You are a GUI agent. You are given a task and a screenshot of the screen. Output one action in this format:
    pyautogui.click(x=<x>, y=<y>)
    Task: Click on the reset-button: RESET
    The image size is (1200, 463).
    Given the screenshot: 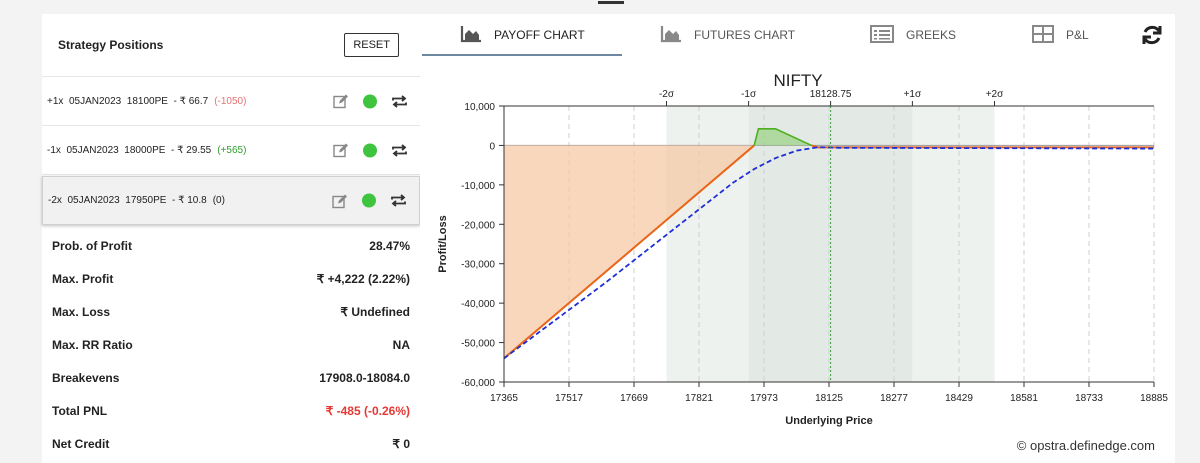 What is the action you would take?
    pyautogui.click(x=371, y=45)
    